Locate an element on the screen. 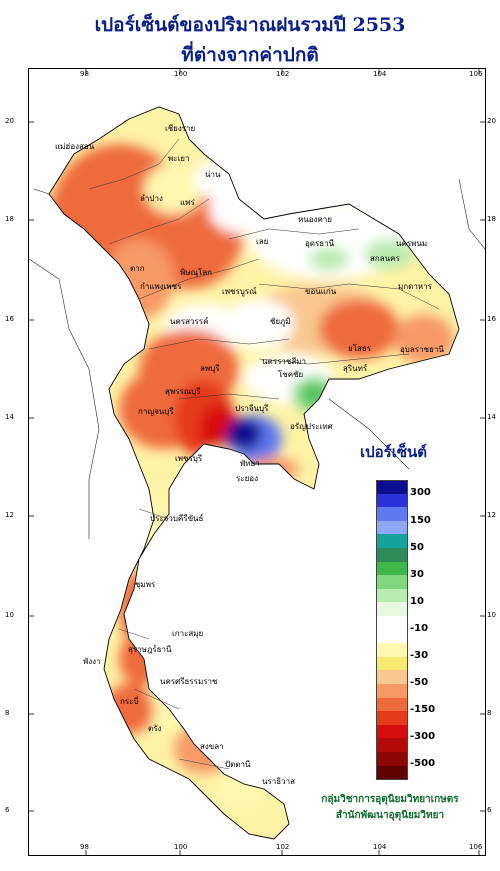  lat-tick-14-left: 14 is located at coordinates (9, 417).